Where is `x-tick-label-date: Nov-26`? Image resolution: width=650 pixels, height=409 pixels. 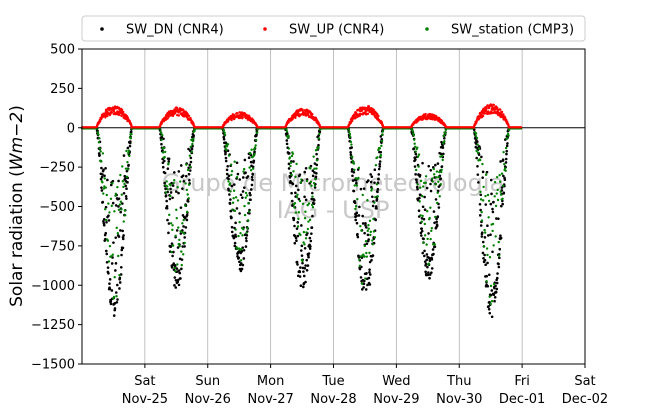
x-tick-label-date: Nov-26 is located at coordinates (208, 399).